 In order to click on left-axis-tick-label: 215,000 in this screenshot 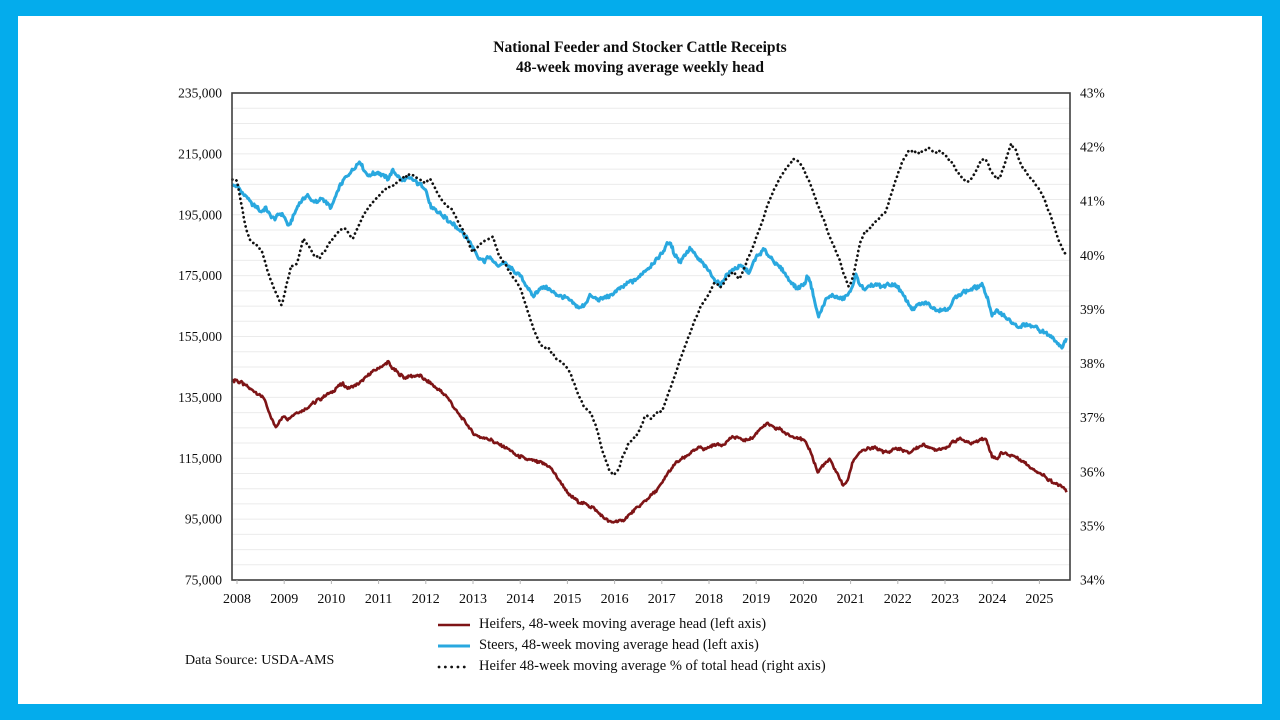, I will do `click(200, 153)`.